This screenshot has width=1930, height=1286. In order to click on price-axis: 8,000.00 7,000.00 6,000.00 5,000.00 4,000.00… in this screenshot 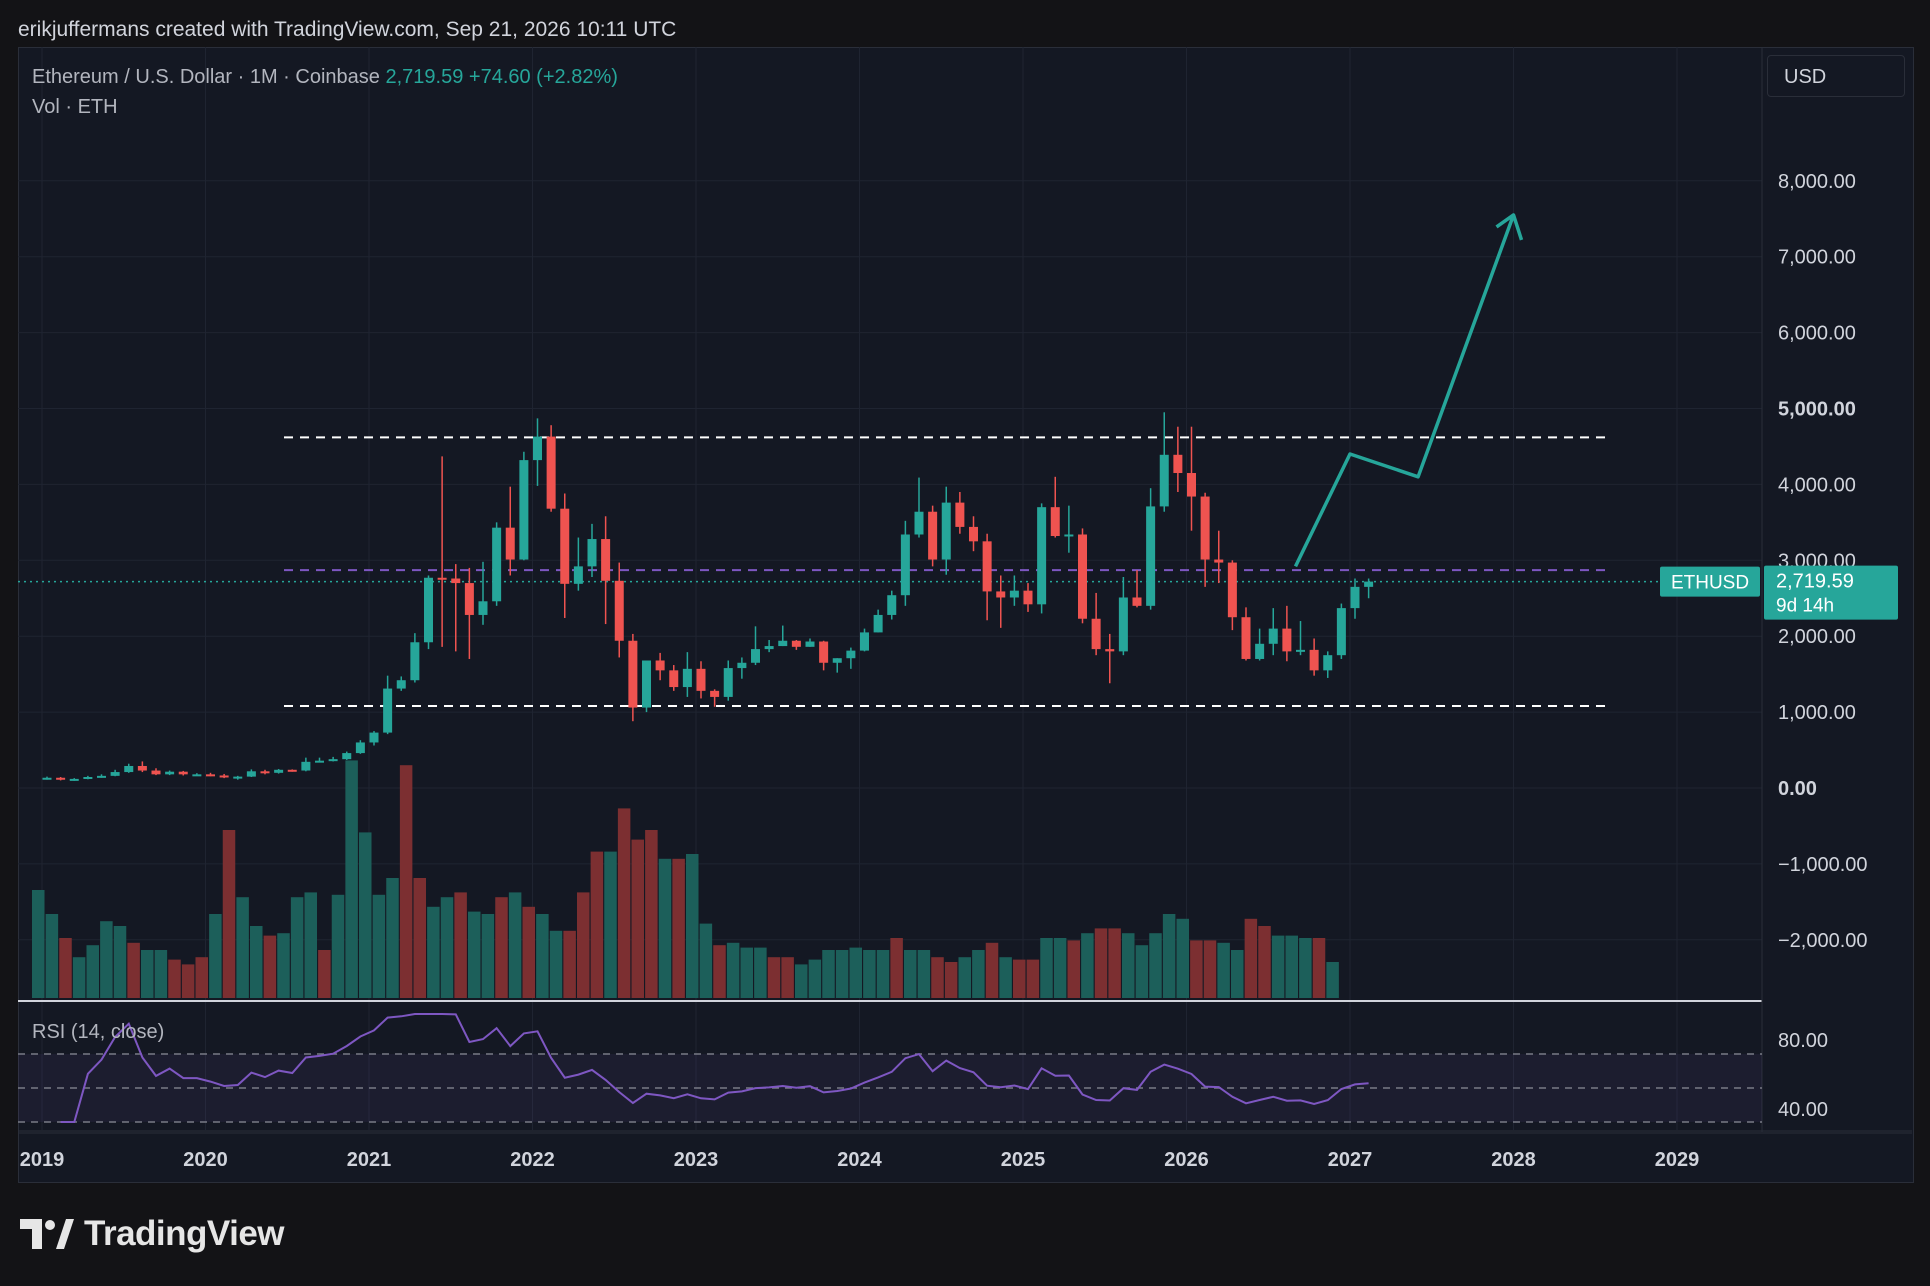, I will do `click(1823, 646)`.